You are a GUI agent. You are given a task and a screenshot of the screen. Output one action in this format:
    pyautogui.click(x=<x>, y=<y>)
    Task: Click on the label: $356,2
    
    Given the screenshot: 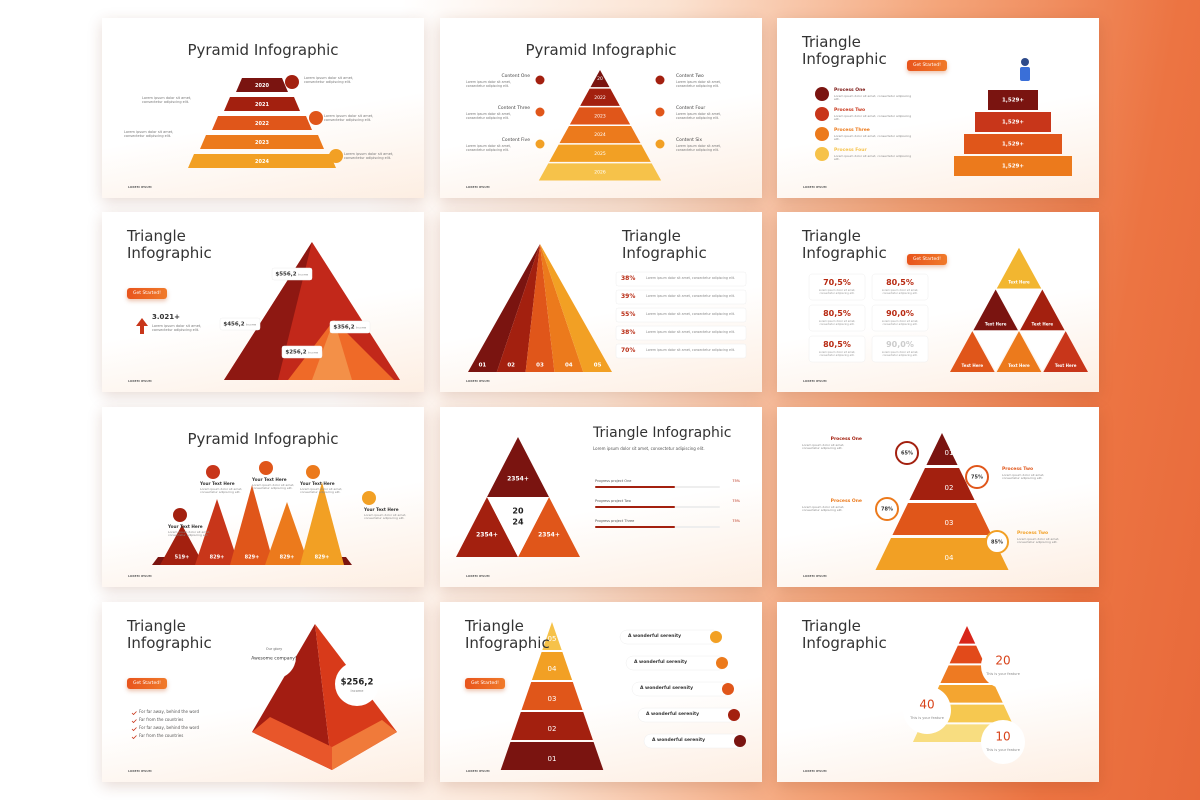 What is the action you would take?
    pyautogui.click(x=343, y=328)
    